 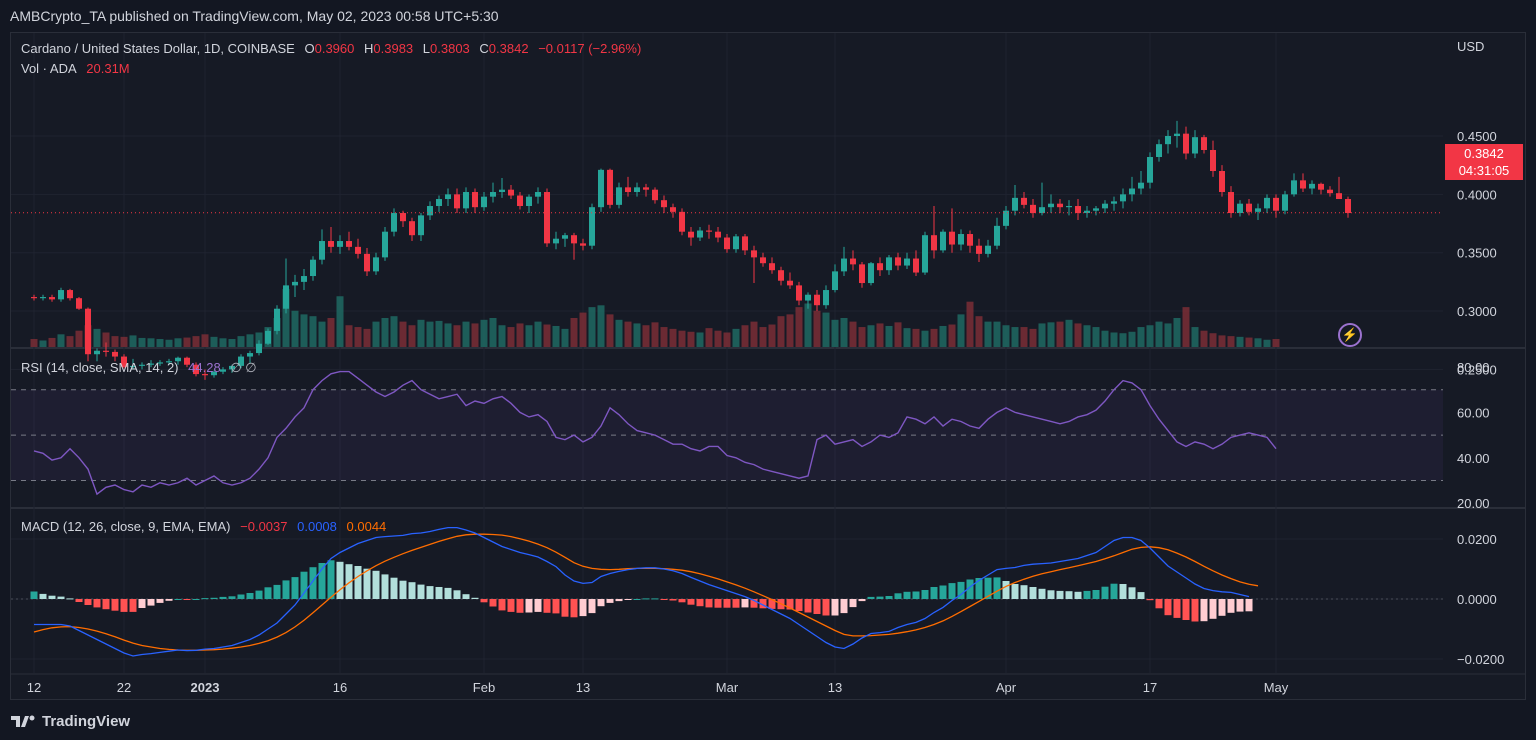 What do you see at coordinates (204, 367) in the screenshot?
I see `rsi-value: 44.28` at bounding box center [204, 367].